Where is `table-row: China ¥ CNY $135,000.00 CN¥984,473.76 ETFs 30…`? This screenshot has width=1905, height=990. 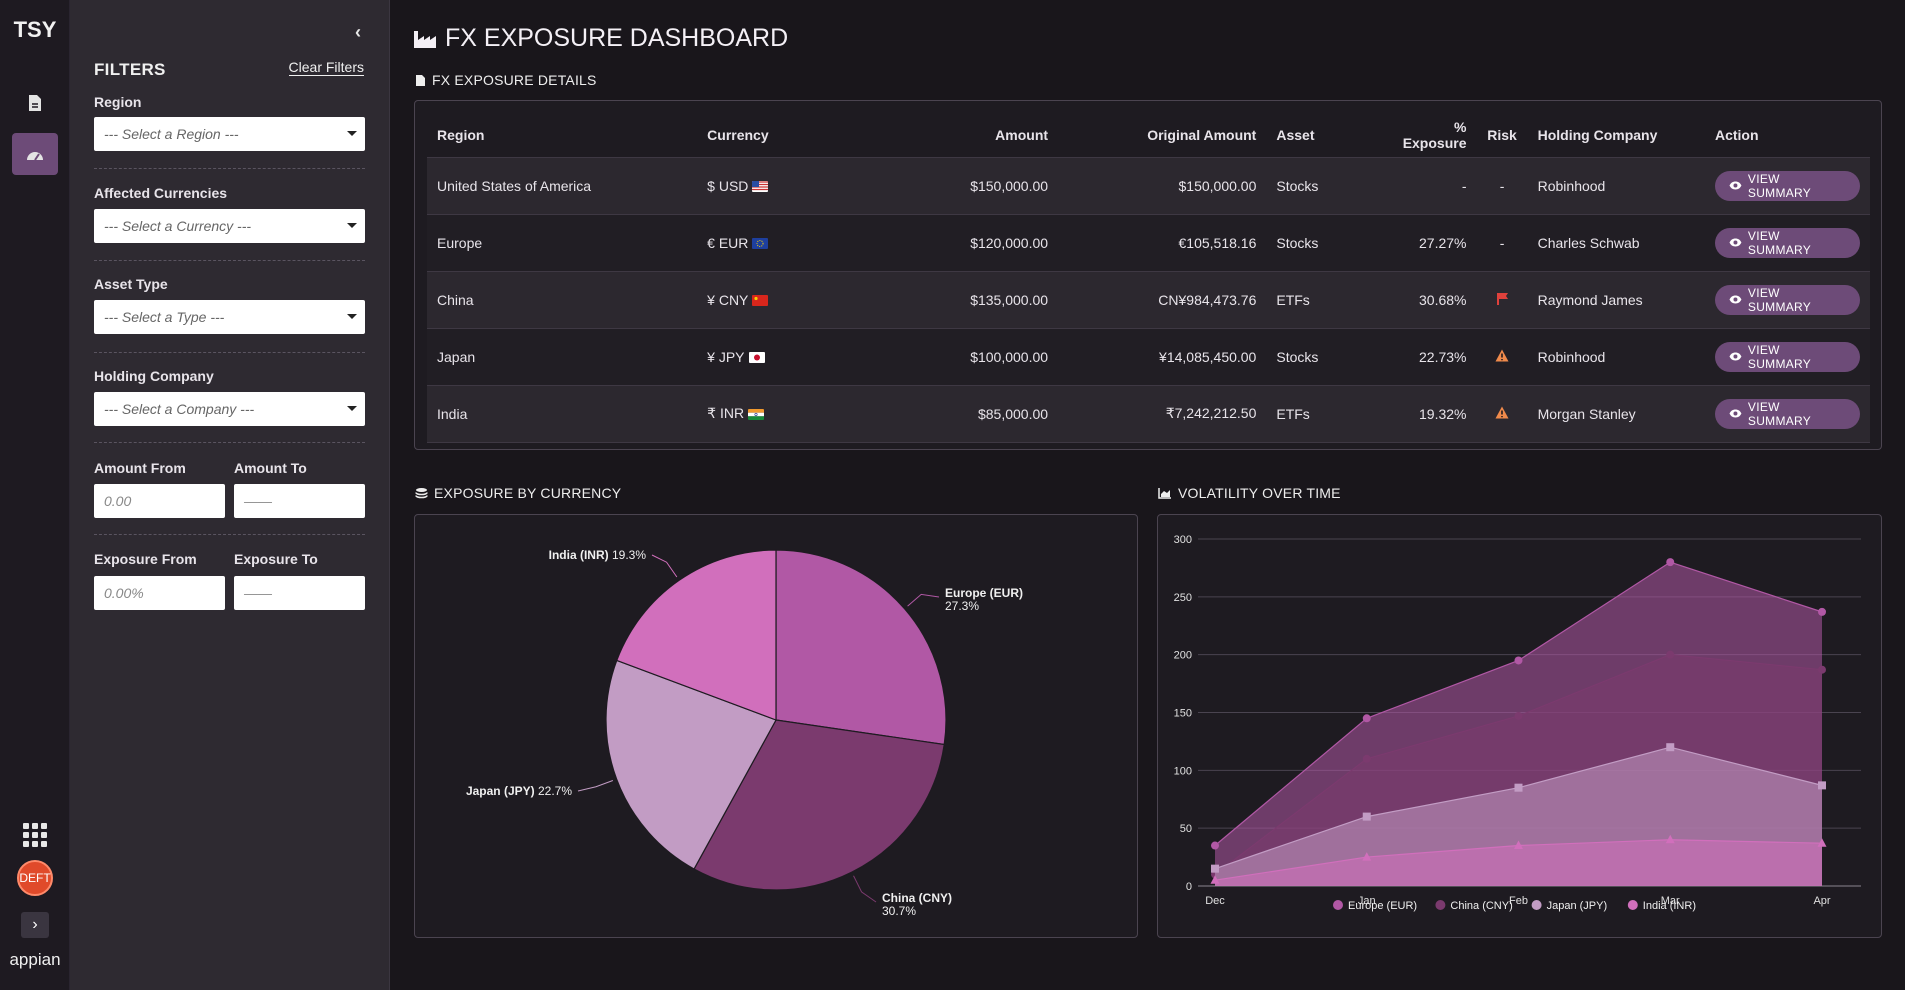
table-row: China ¥ CNY $135,000.00 CN¥984,473.76 ETFs 30… is located at coordinates (1148, 300).